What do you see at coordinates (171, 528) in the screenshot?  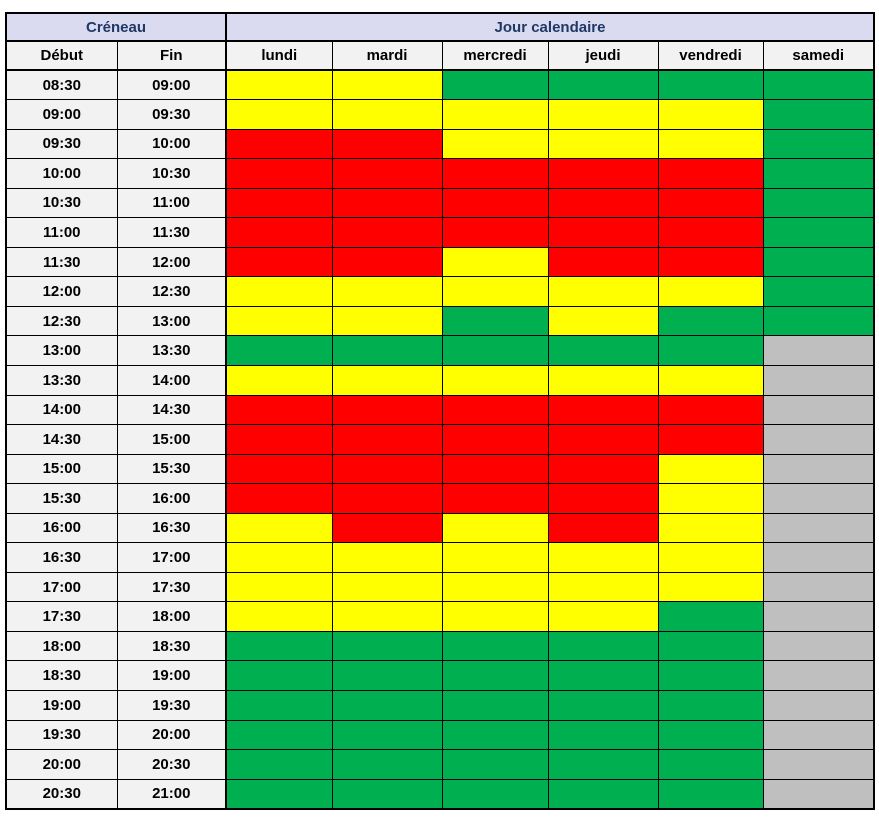 I see `slot-end-time: 16:30` at bounding box center [171, 528].